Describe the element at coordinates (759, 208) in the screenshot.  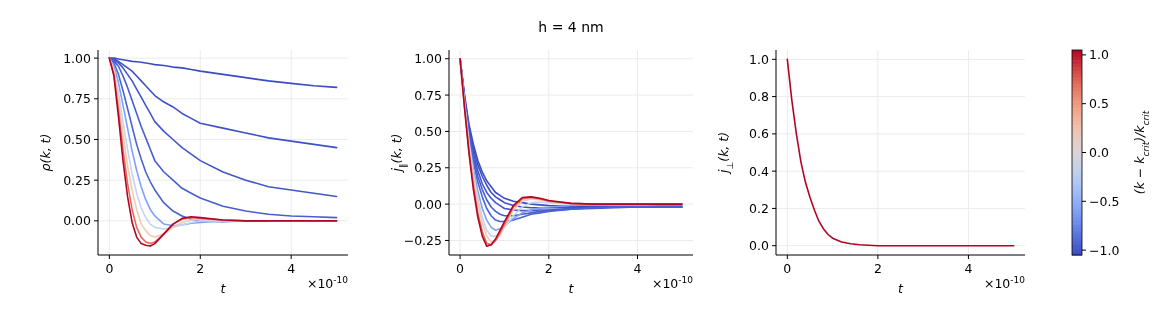
I see `y-tick-label: 0.2` at that location.